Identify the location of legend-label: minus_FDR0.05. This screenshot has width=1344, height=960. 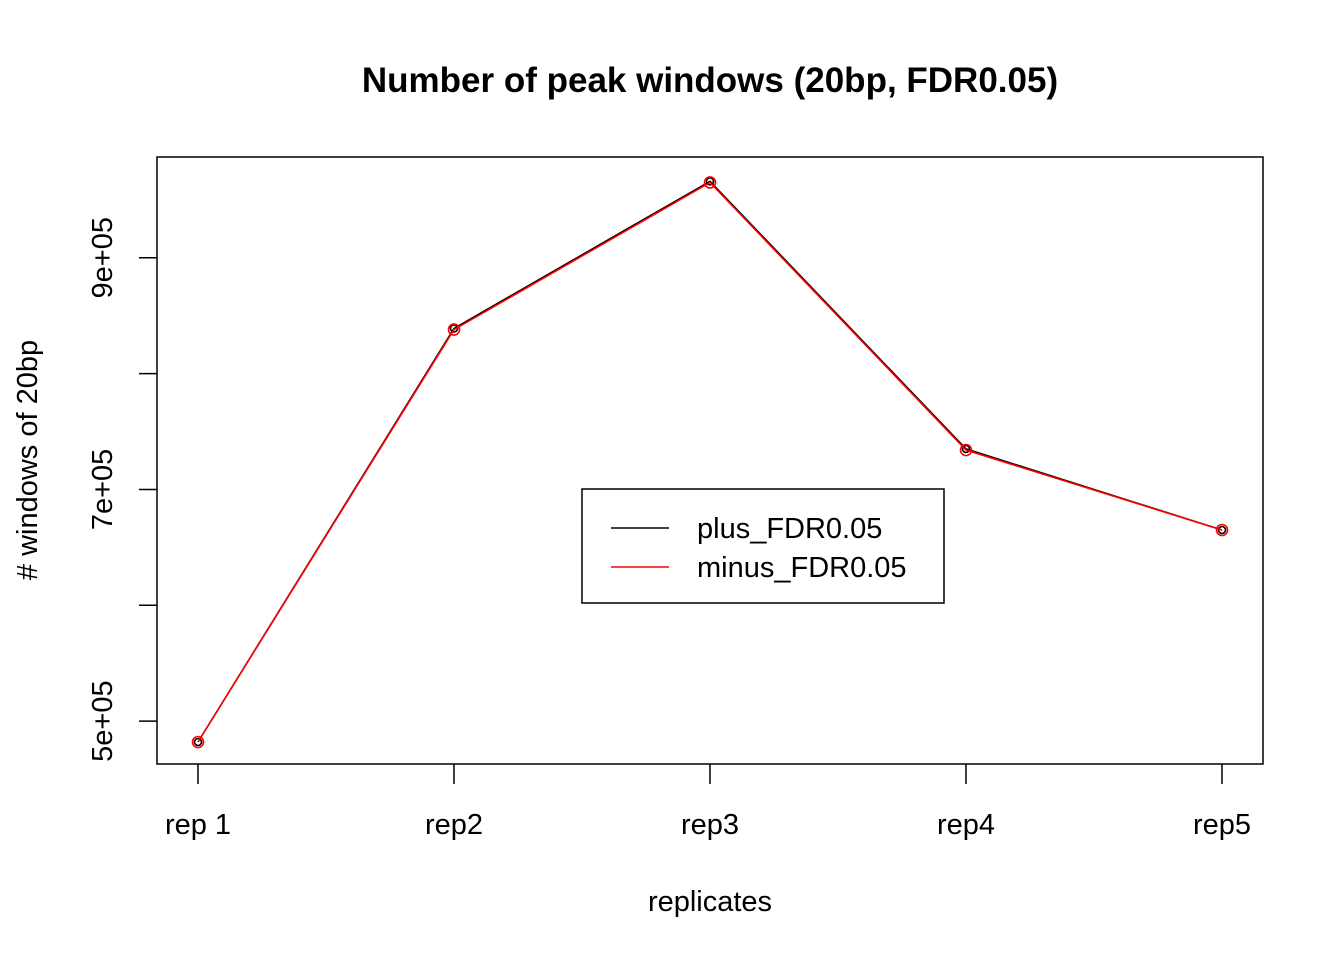
(802, 568).